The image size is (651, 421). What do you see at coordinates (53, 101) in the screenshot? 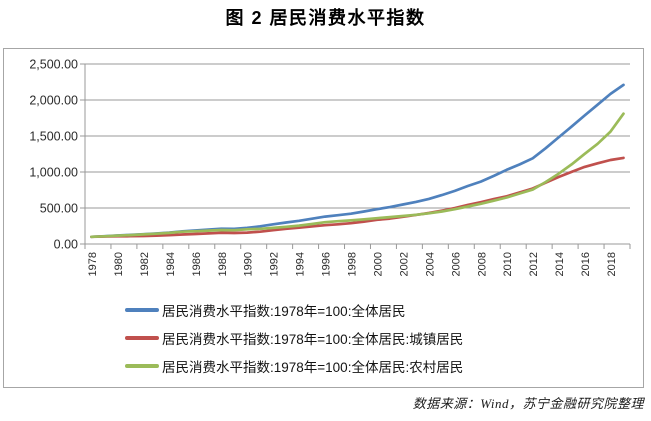
I see `y-tick-label: 2,000.00` at bounding box center [53, 101].